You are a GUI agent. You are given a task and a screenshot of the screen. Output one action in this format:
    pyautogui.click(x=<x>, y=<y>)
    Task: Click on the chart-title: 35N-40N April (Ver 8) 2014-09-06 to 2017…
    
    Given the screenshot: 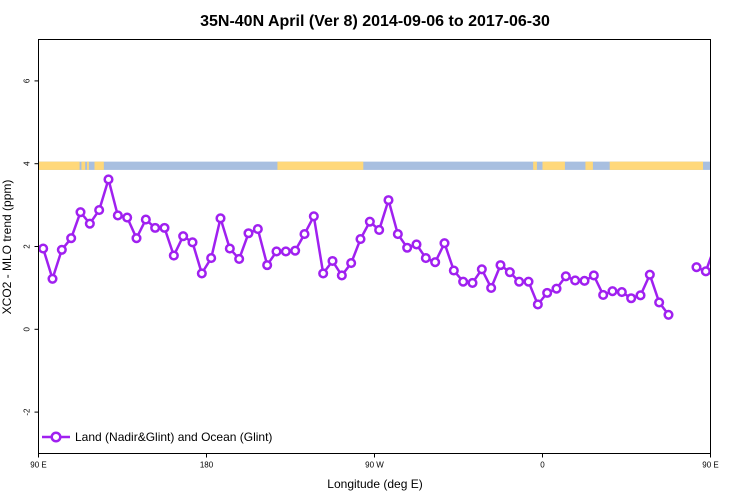 What is the action you would take?
    pyautogui.click(x=375, y=21)
    